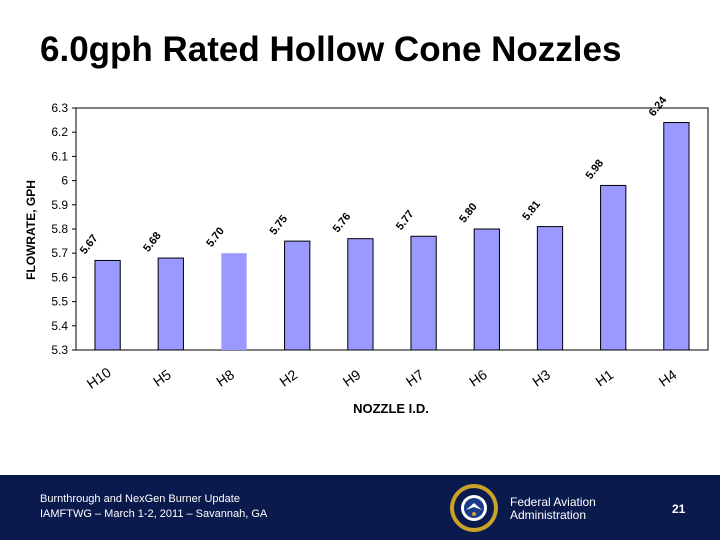 The height and width of the screenshot is (540, 720). Describe the element at coordinates (154, 514) in the screenshot. I see `footer-line-2: IAMFTWG – March 1-2, 2011 – Savannah, GA` at that location.